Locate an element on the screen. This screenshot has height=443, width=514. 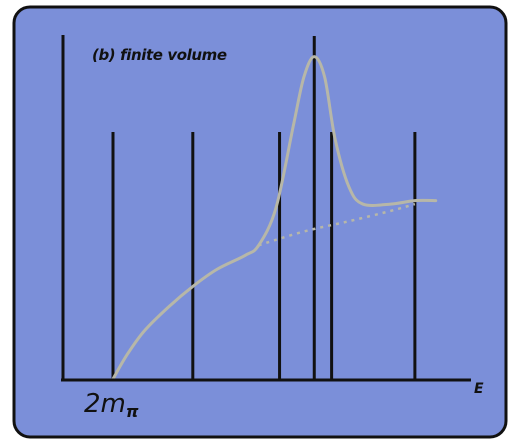
continuum-dotted-line is located at coordinates (337, 224).